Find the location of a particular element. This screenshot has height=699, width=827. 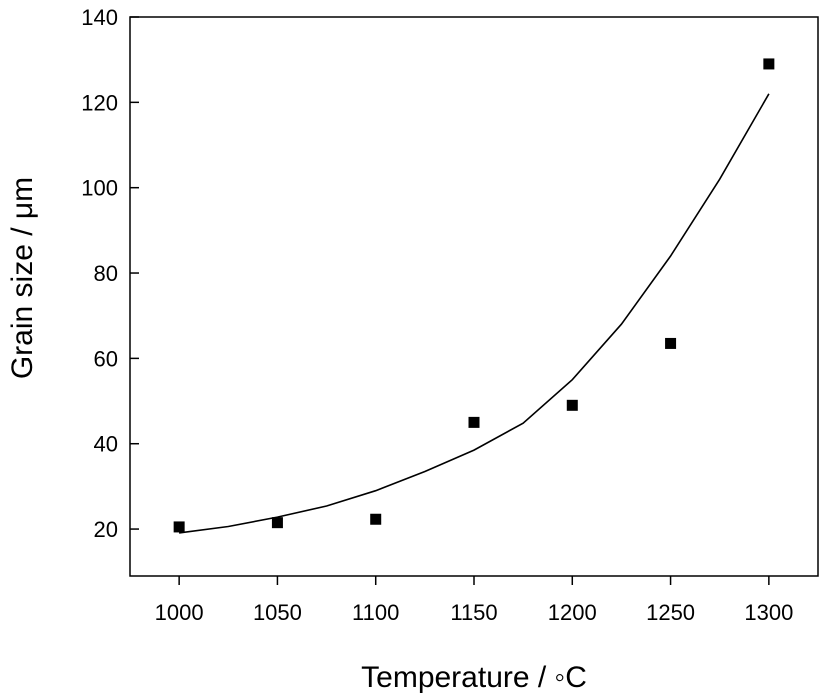

x-axis-ticks: 1000 1050 1100 1150 1200 1250 1300 is located at coordinates (474, 600).